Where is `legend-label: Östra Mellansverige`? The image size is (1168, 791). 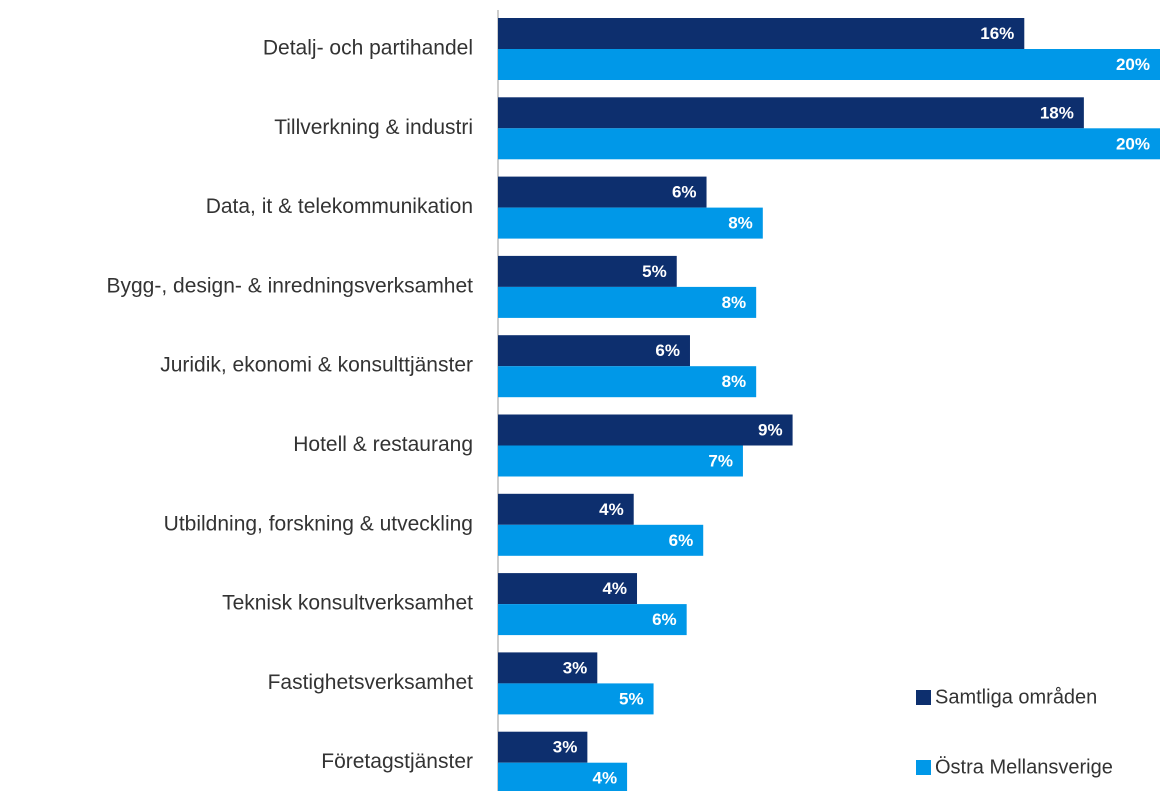
legend-label: Östra Mellansverige is located at coordinates (1024, 767).